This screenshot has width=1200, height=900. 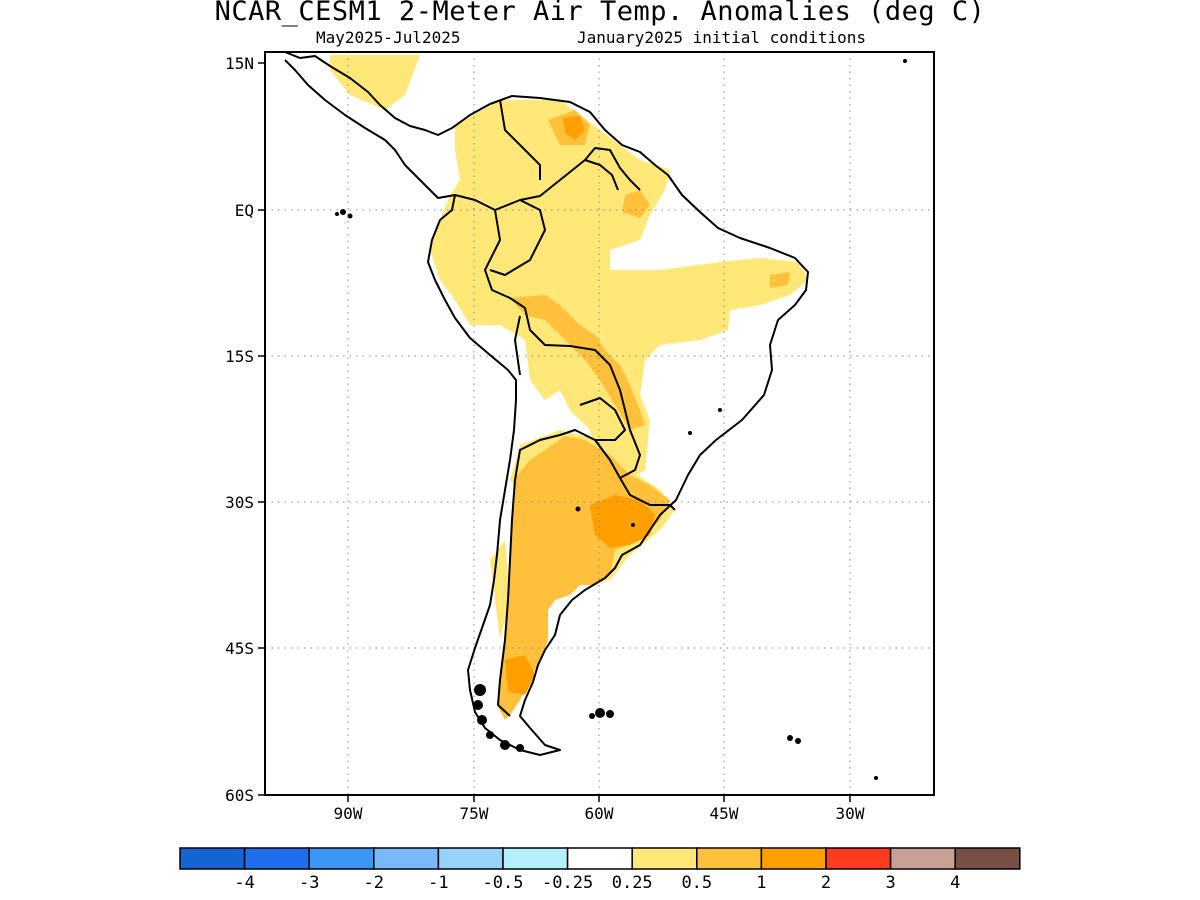 I want to click on colorbar-label: -1, so click(x=438, y=883).